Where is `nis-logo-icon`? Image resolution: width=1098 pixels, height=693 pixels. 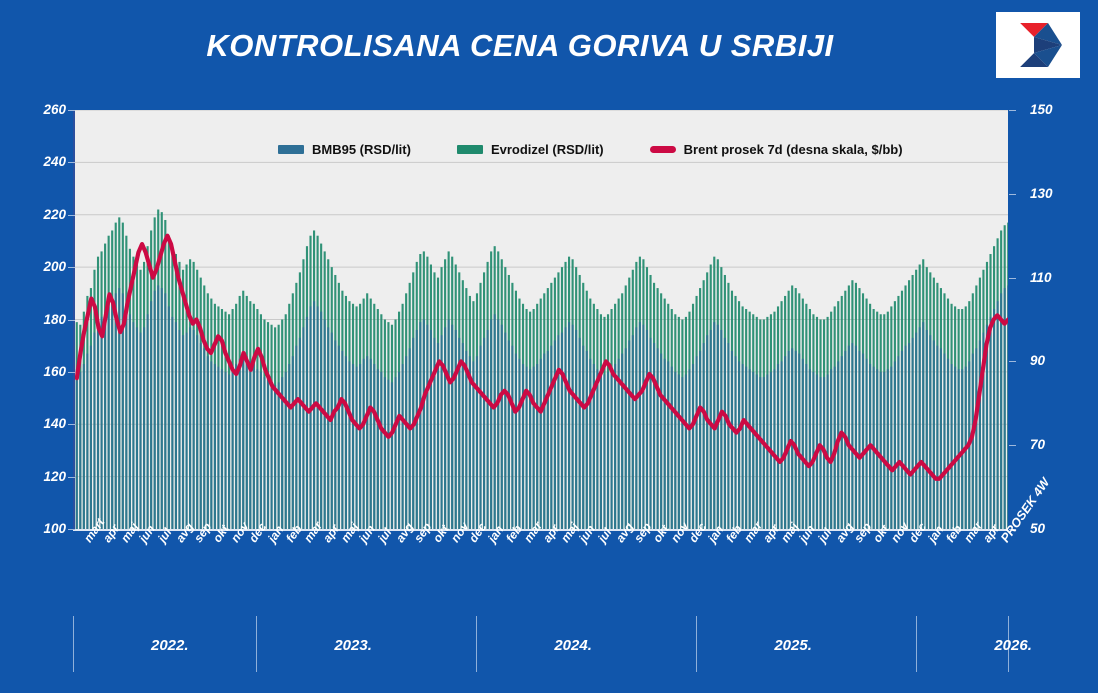
nis-logo-icon is located at coordinates (1041, 45).